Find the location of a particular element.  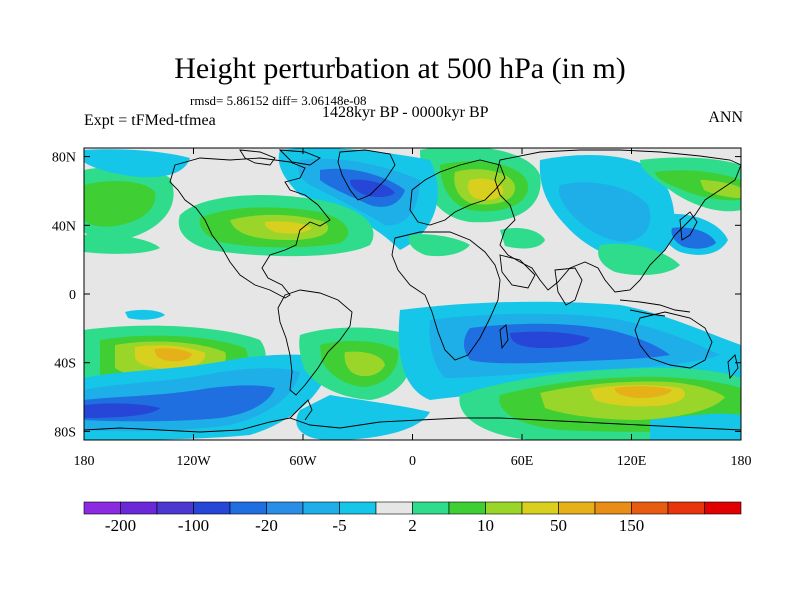

lon-tick-label: 60W is located at coordinates (303, 461).